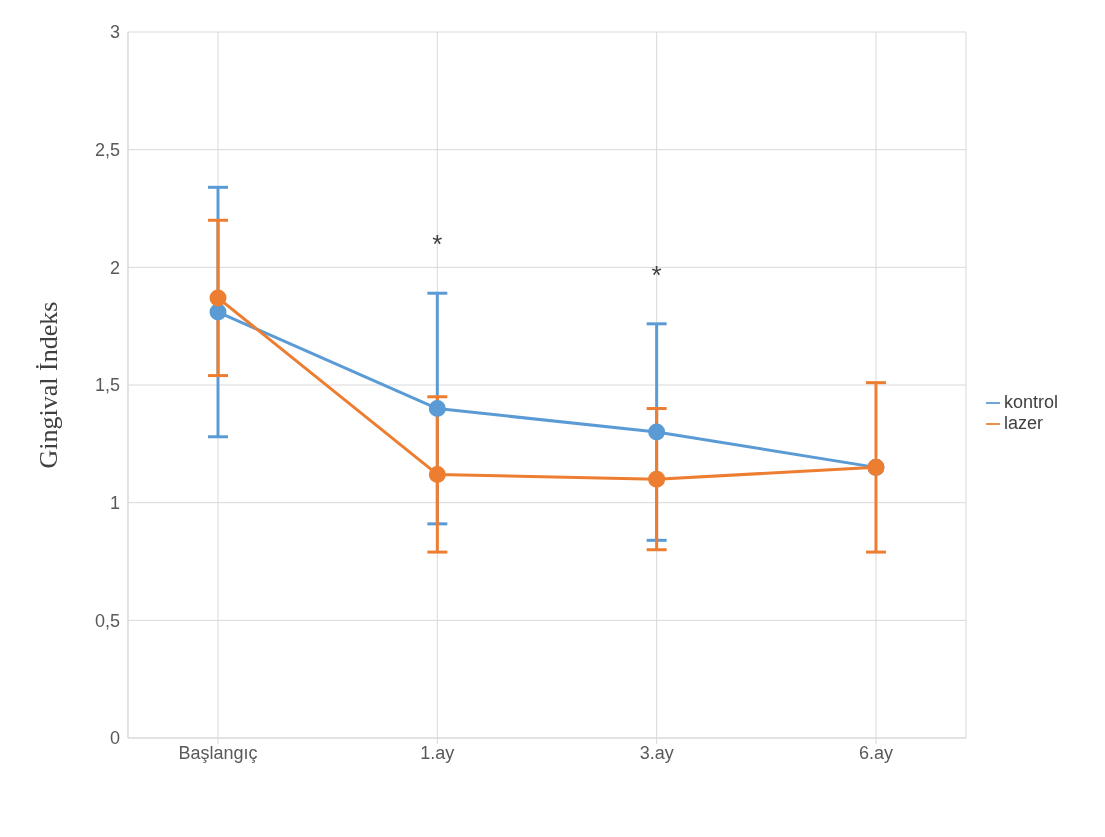 The height and width of the screenshot is (837, 1105). What do you see at coordinates (114, 32) in the screenshot?
I see `y-tick-label: 3` at bounding box center [114, 32].